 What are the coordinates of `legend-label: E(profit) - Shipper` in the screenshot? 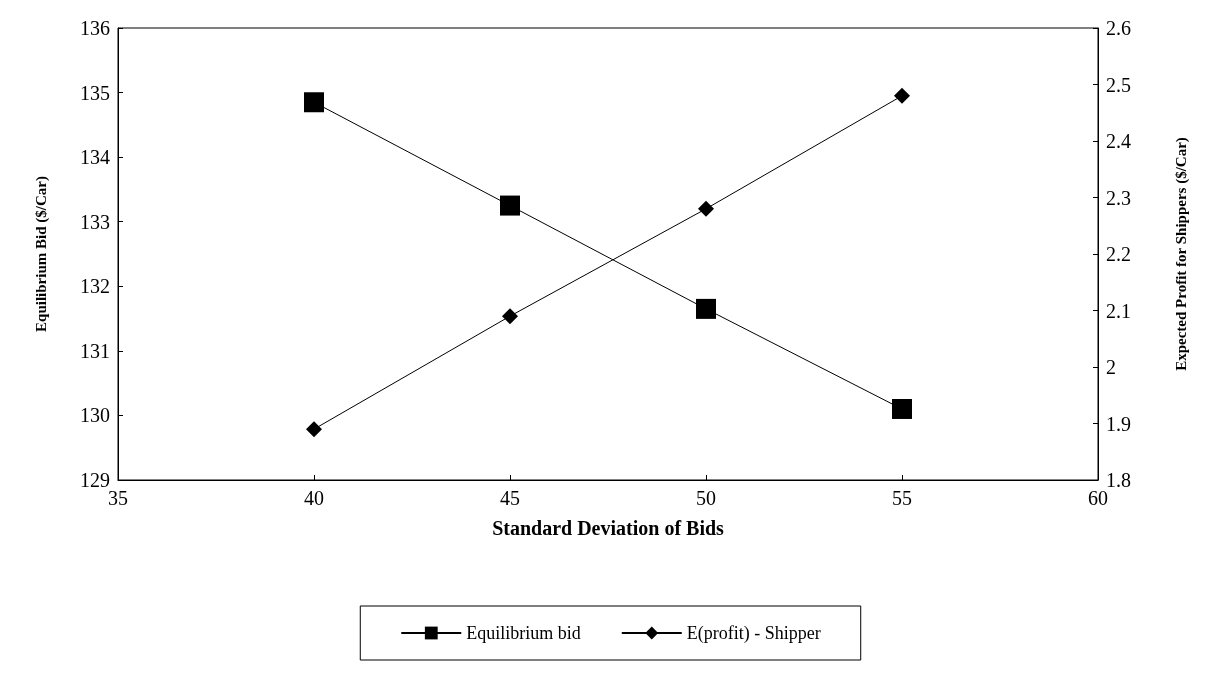 It's located at (753, 633).